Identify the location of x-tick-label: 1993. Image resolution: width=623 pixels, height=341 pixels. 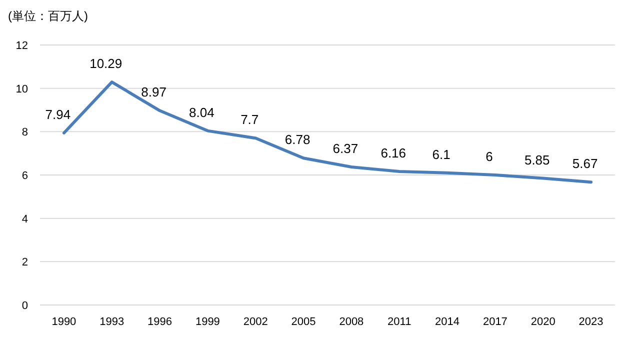
(112, 322).